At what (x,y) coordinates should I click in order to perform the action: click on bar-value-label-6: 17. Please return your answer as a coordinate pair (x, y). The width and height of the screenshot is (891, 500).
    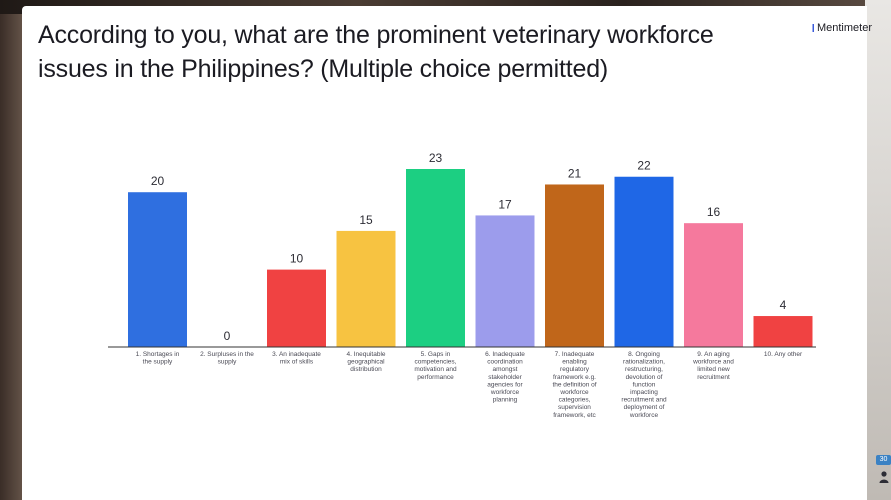
    Looking at the image, I should click on (505, 204).